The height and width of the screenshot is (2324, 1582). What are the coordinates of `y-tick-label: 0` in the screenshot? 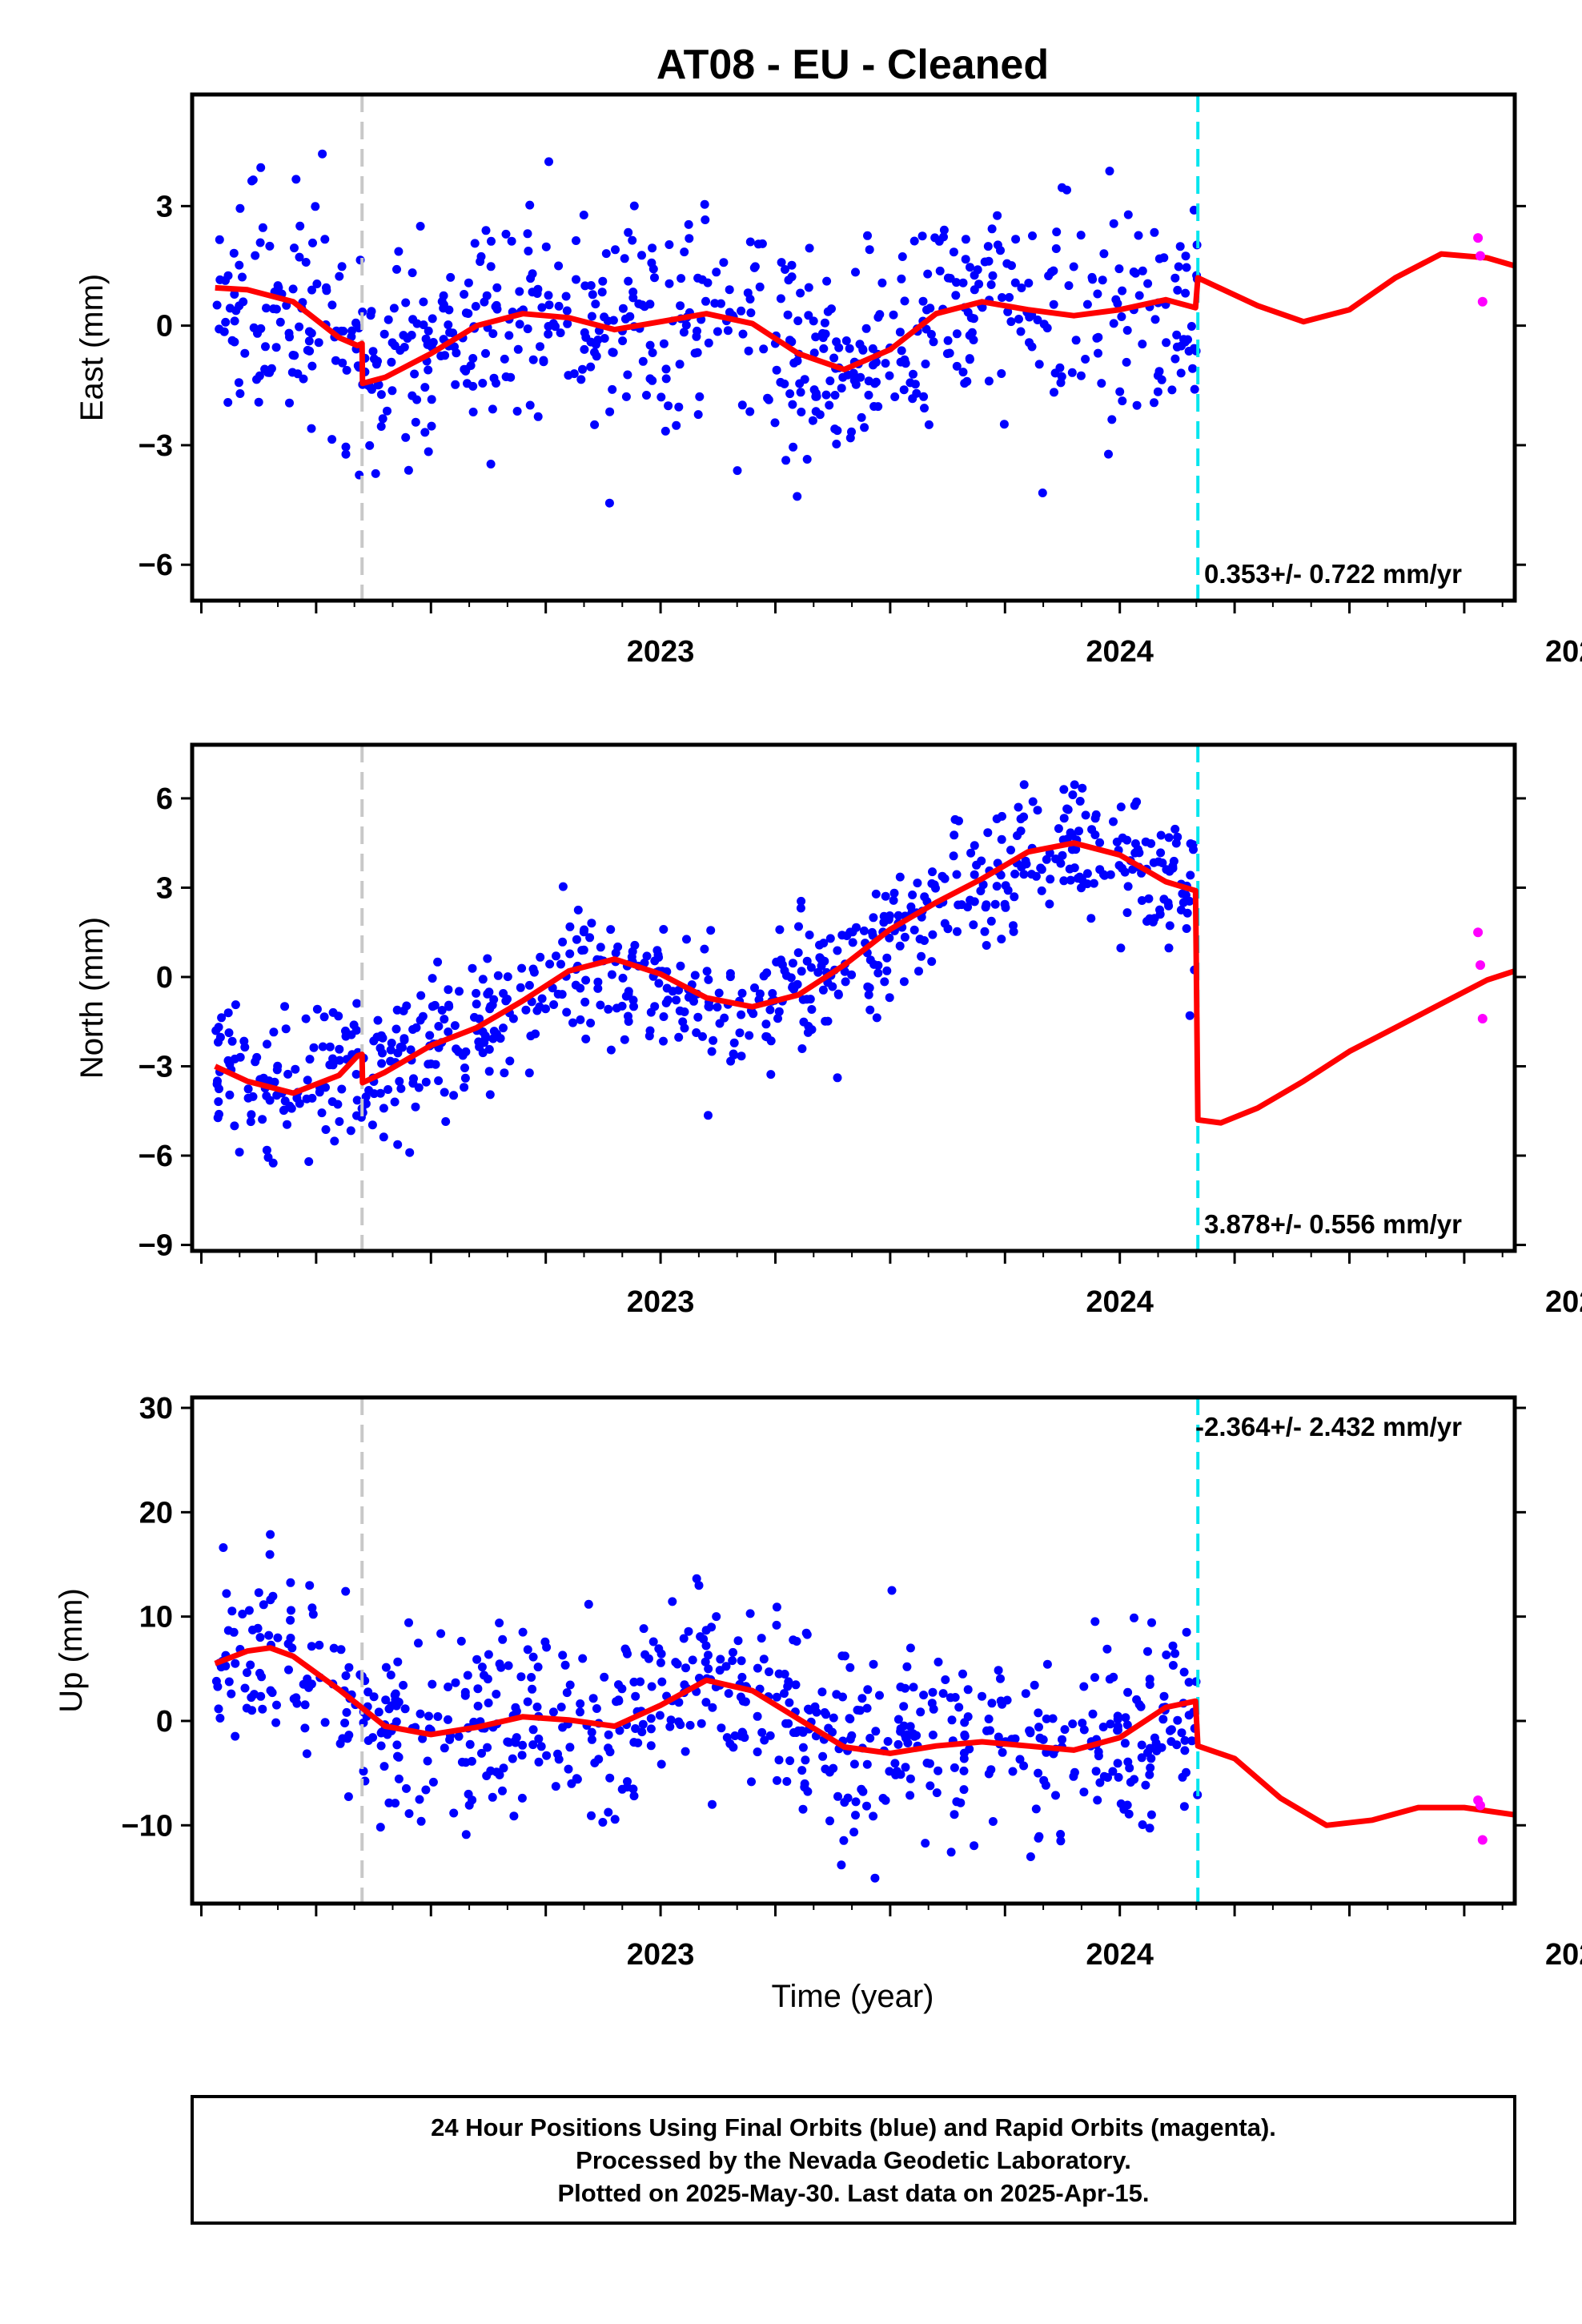 It's located at (164, 327).